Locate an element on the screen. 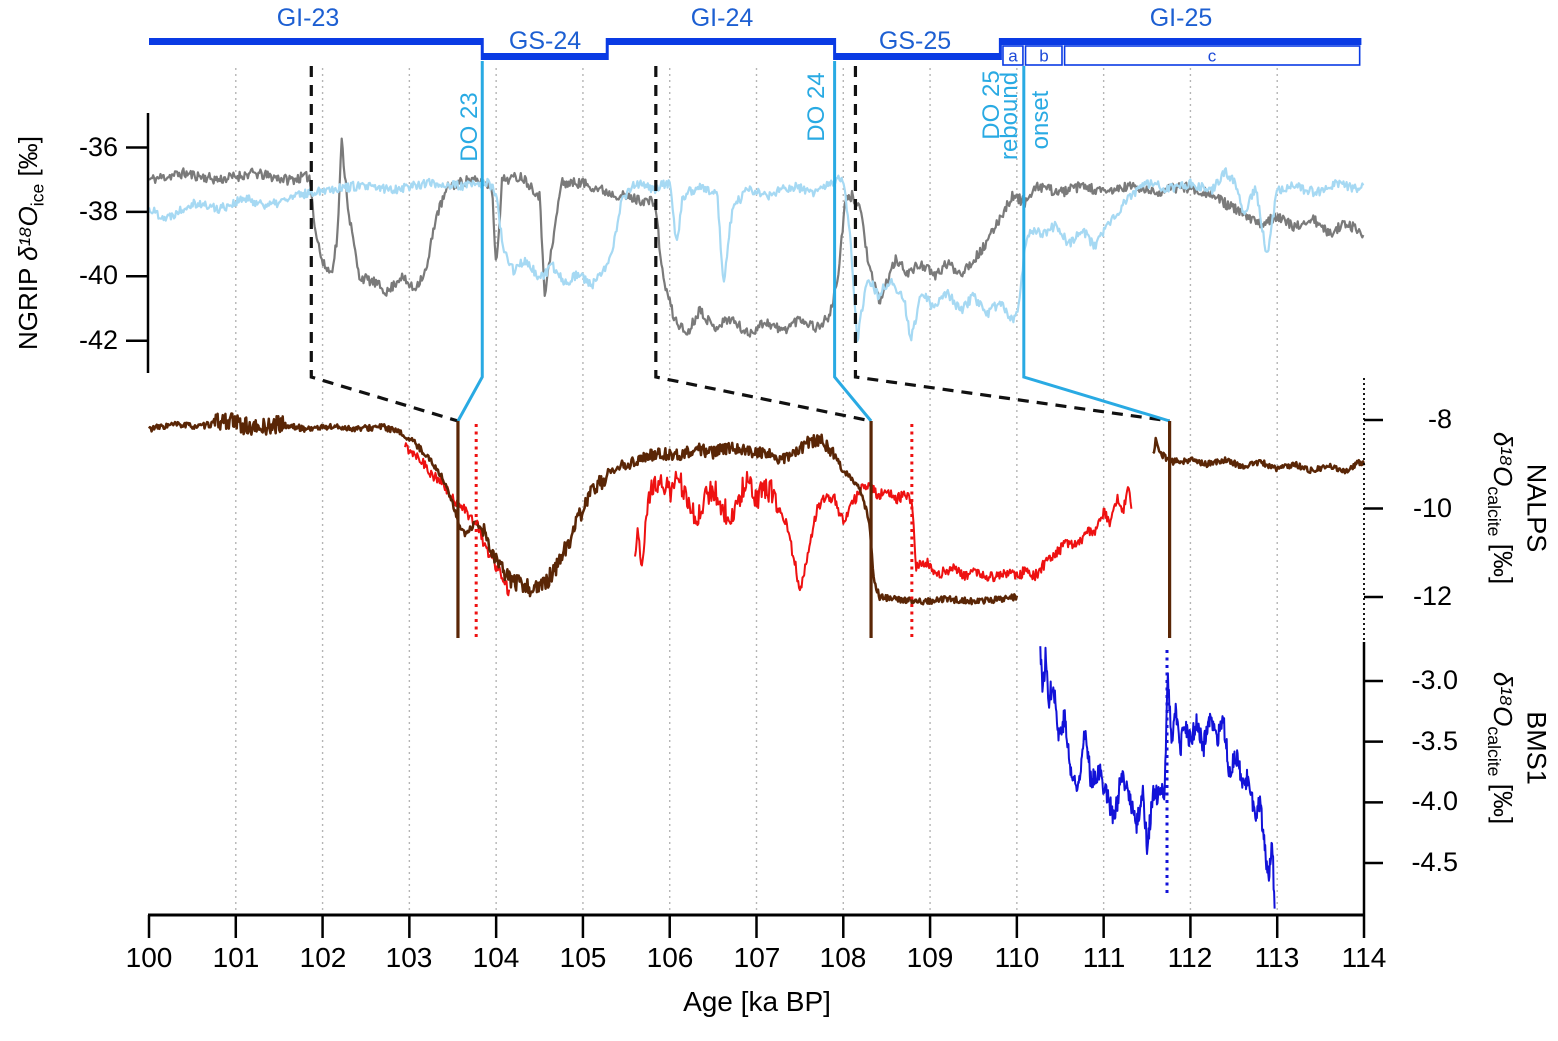 The width and height of the screenshot is (1558, 1041). nalps-tick-label: -10 is located at coordinates (1432, 507).